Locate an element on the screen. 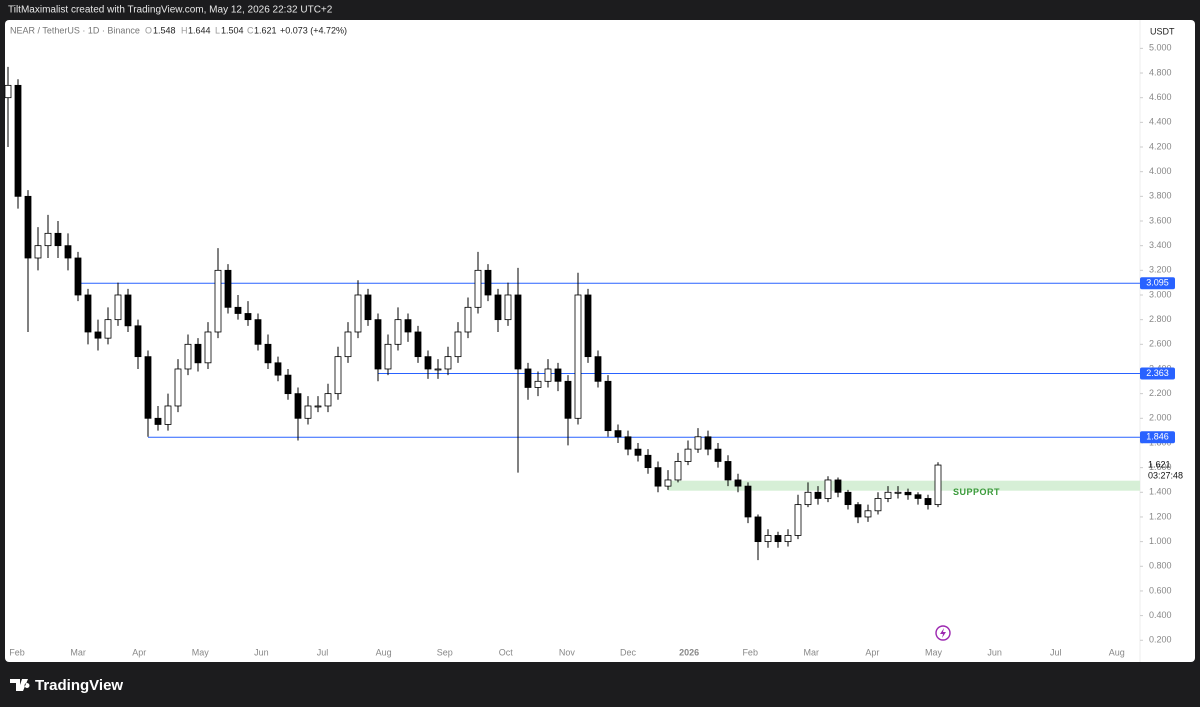 This screenshot has height=707, width=1200. y-tick-label: 1.000 is located at coordinates (1160, 541).